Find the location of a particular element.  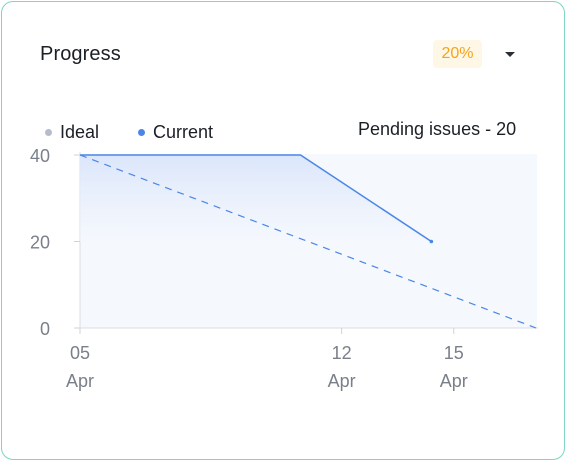

x-tick-day-label: 05 is located at coordinates (80, 353).